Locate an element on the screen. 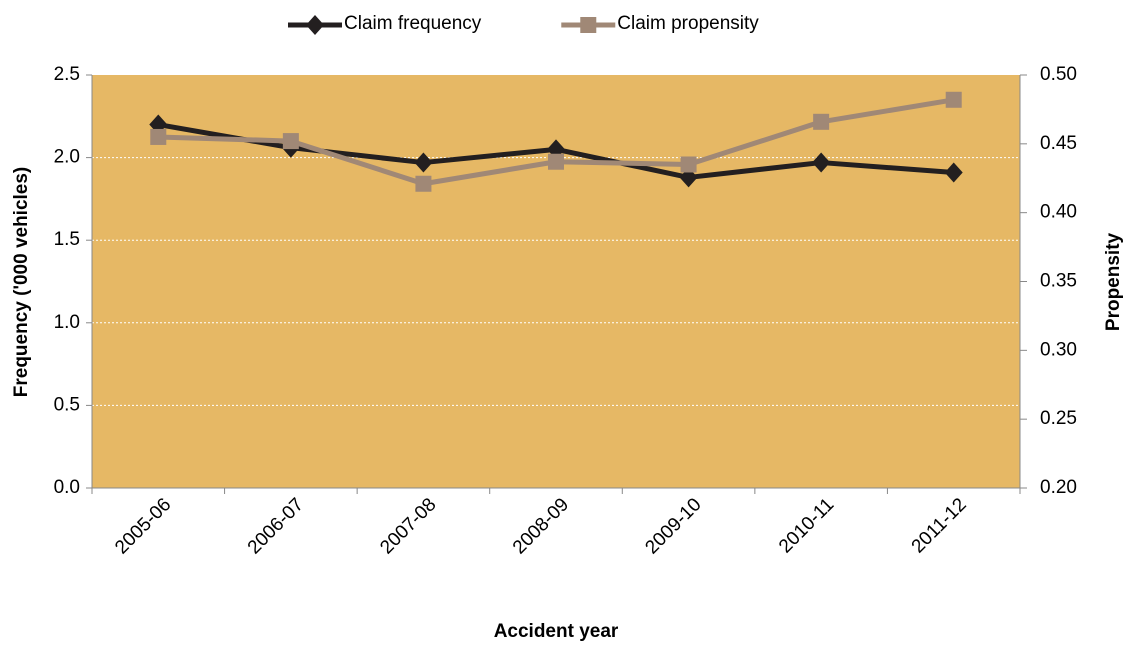 The height and width of the screenshot is (645, 1129). x-axis-title: Accident year is located at coordinates (556, 631).